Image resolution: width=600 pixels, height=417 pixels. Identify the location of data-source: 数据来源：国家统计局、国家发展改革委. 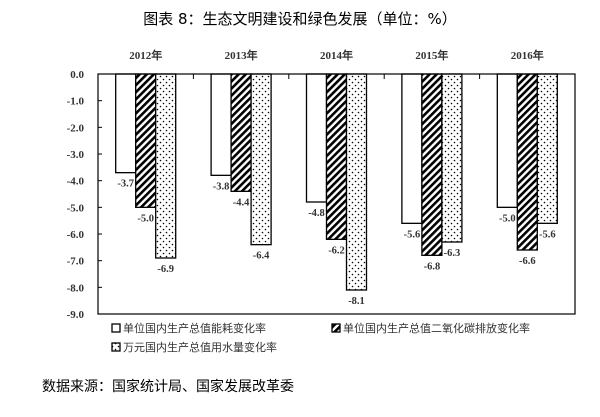
(168, 387).